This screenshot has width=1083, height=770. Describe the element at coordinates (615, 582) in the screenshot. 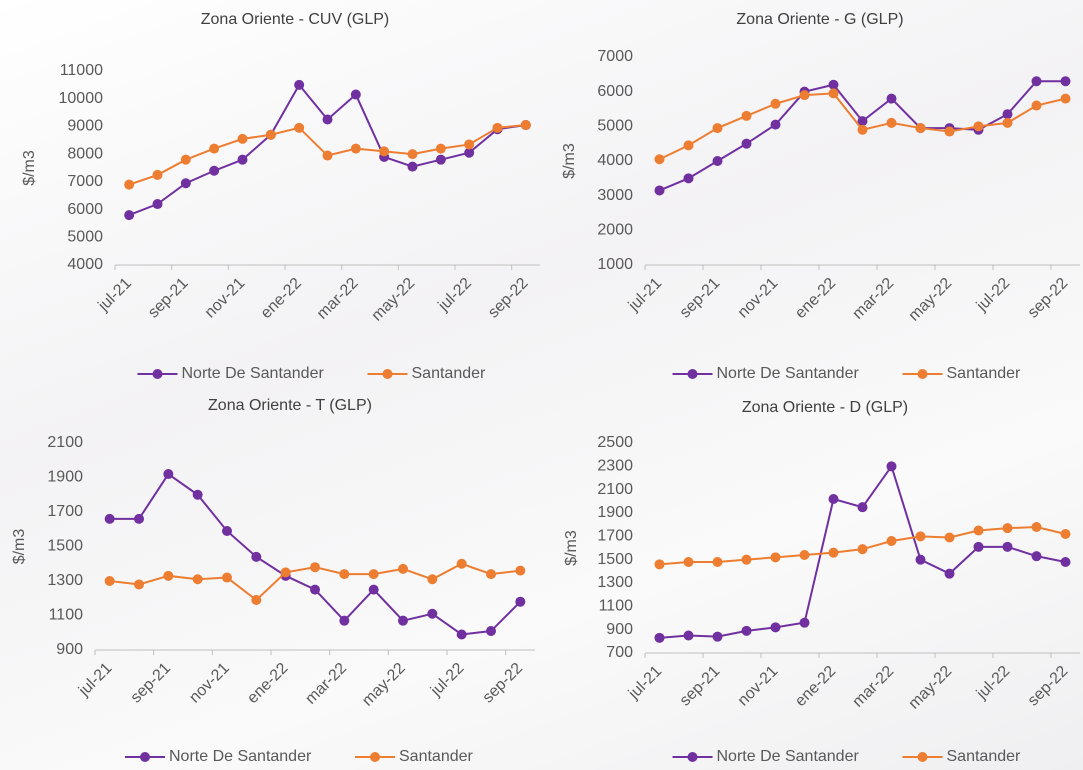

I see `y-tick-label: 1300` at that location.